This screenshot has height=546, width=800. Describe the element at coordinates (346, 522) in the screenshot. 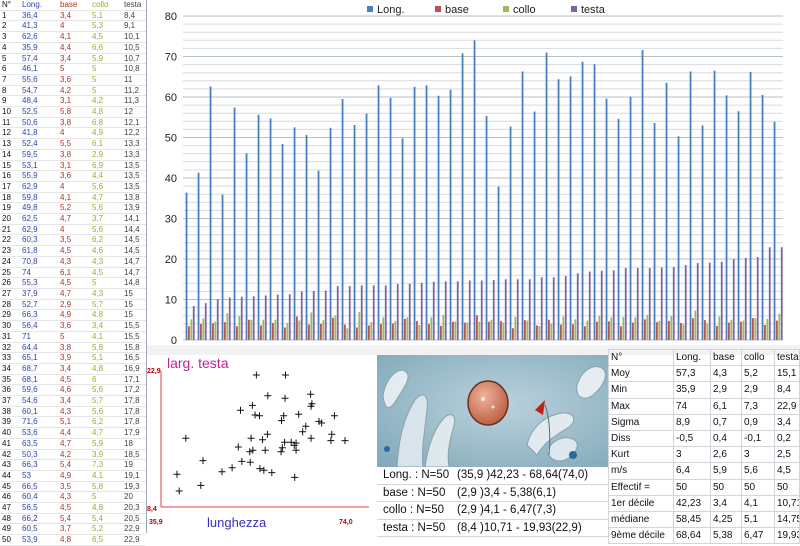

I see `scatter-xmax-tick: 74,0` at that location.